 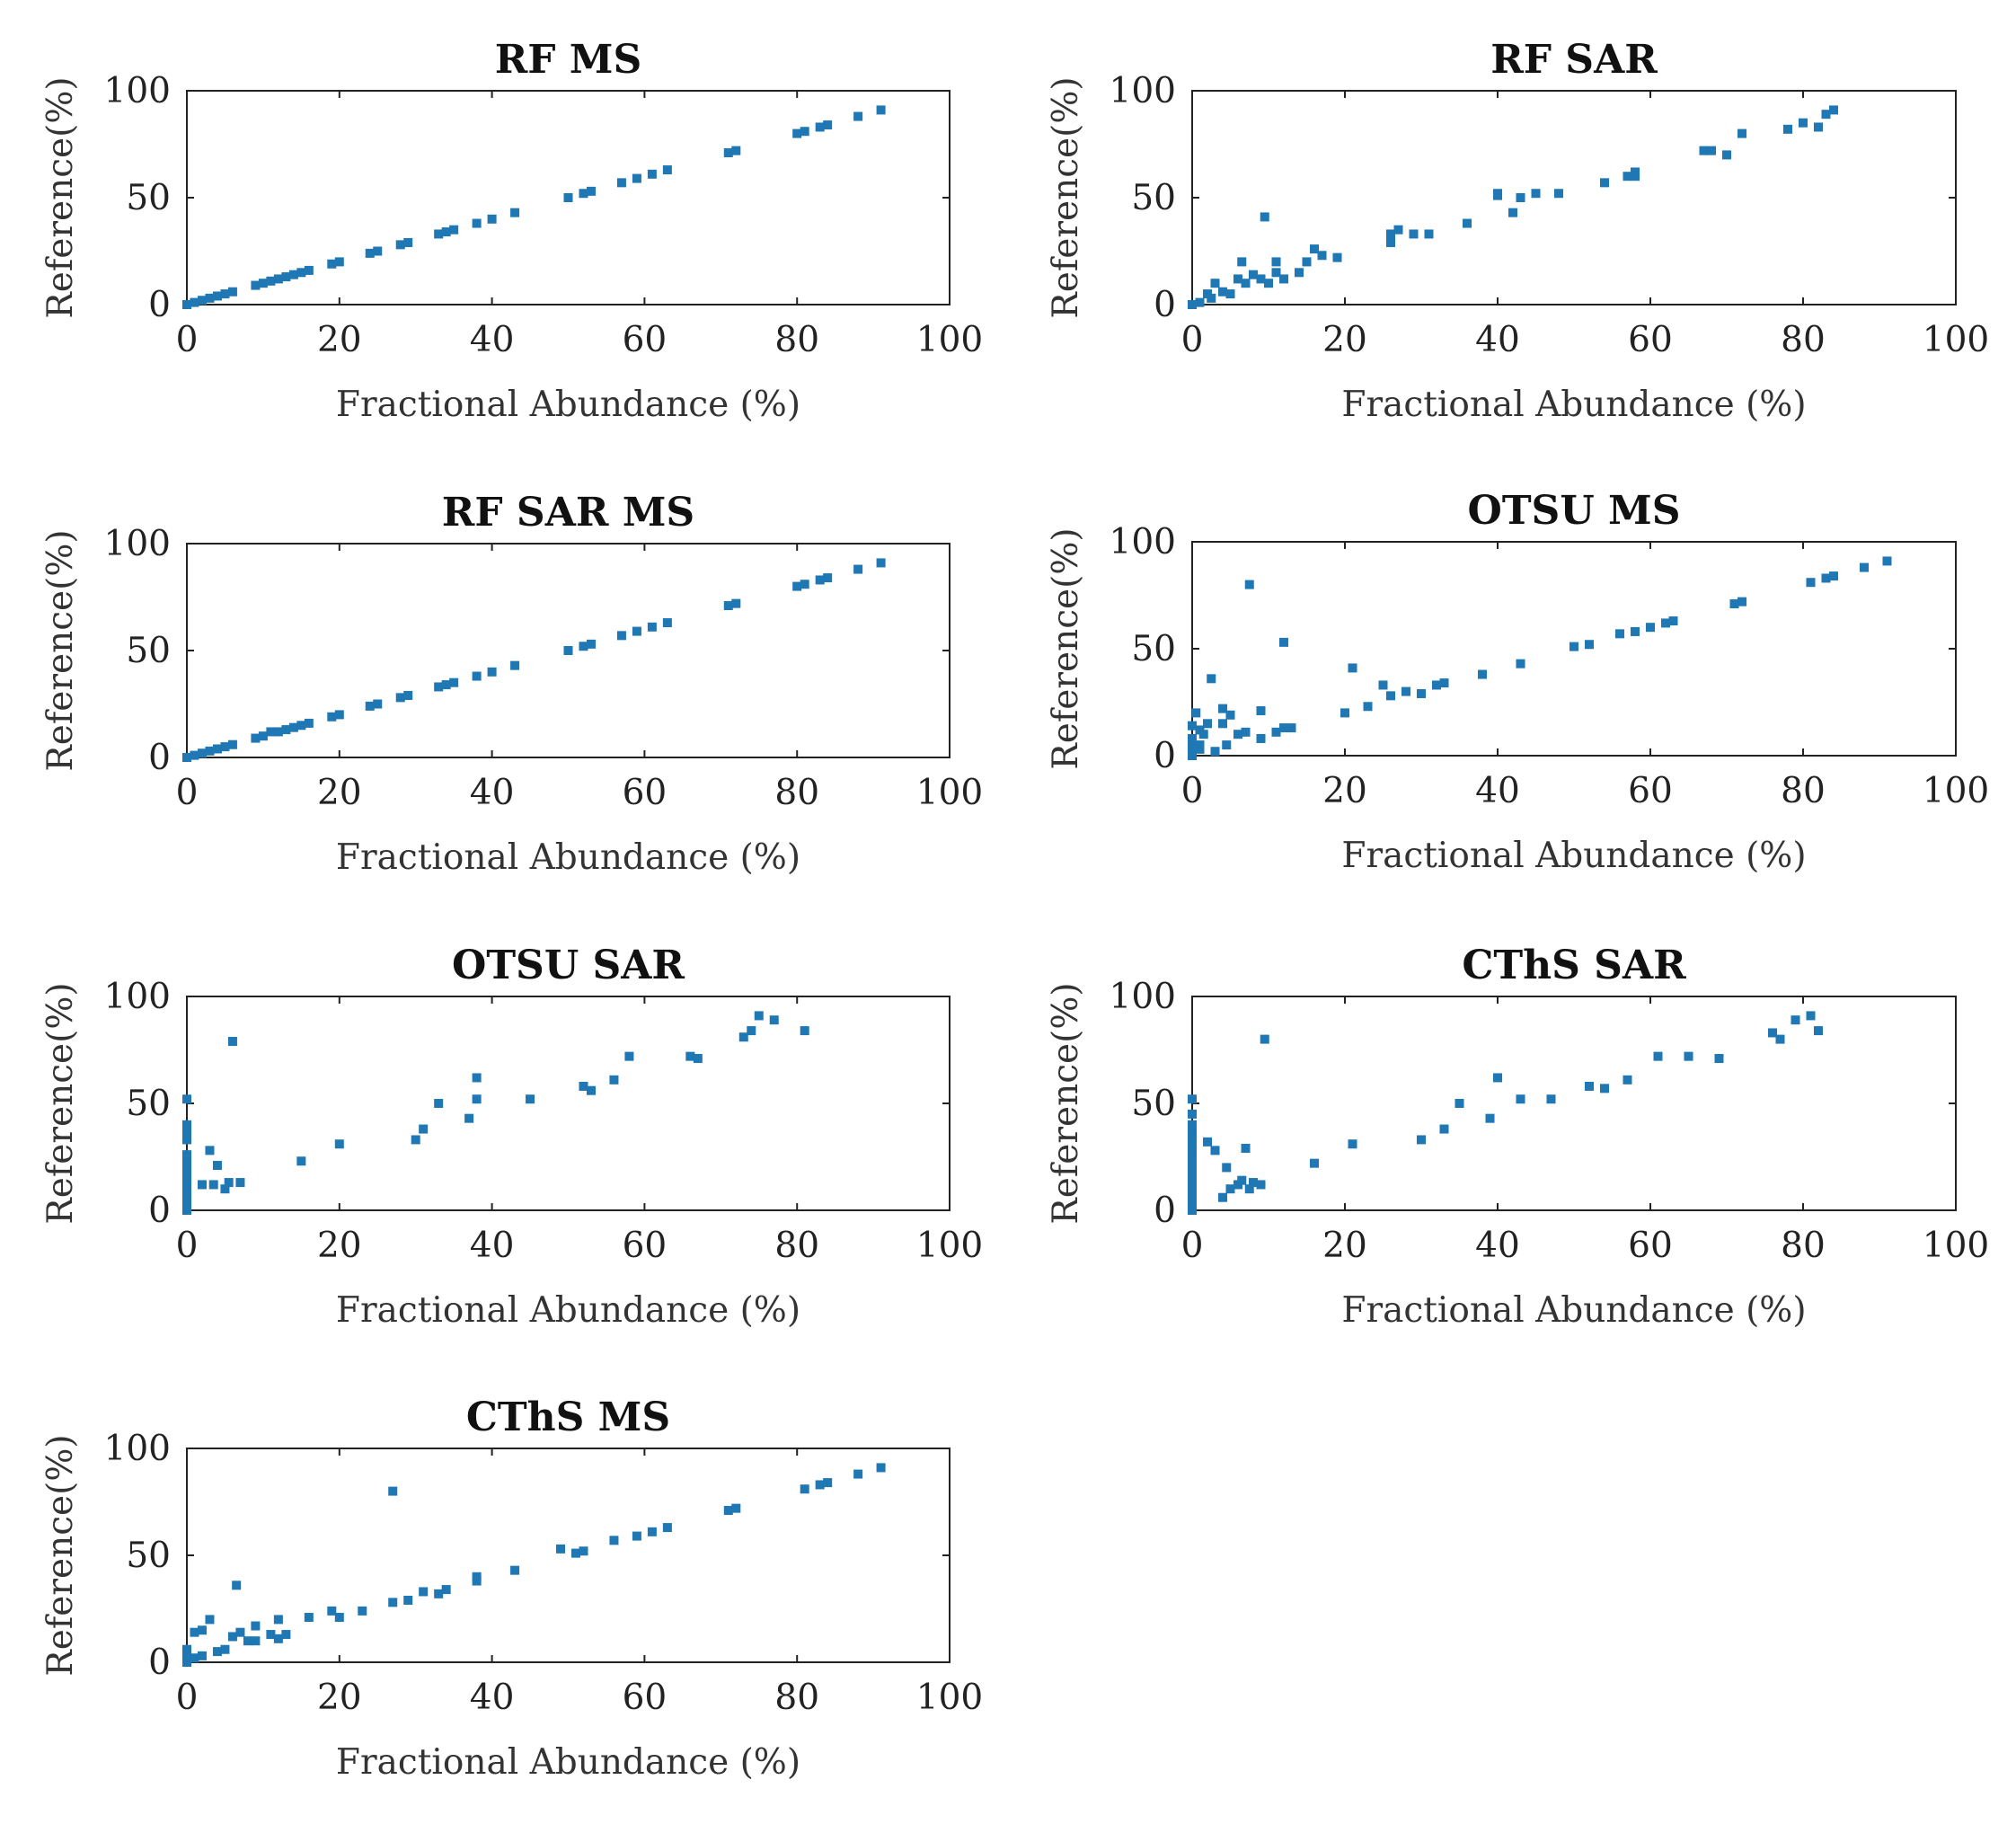 What do you see at coordinates (1573, 1311) in the screenshot?
I see `x-axis-label: Fractional Abundance (%)` at bounding box center [1573, 1311].